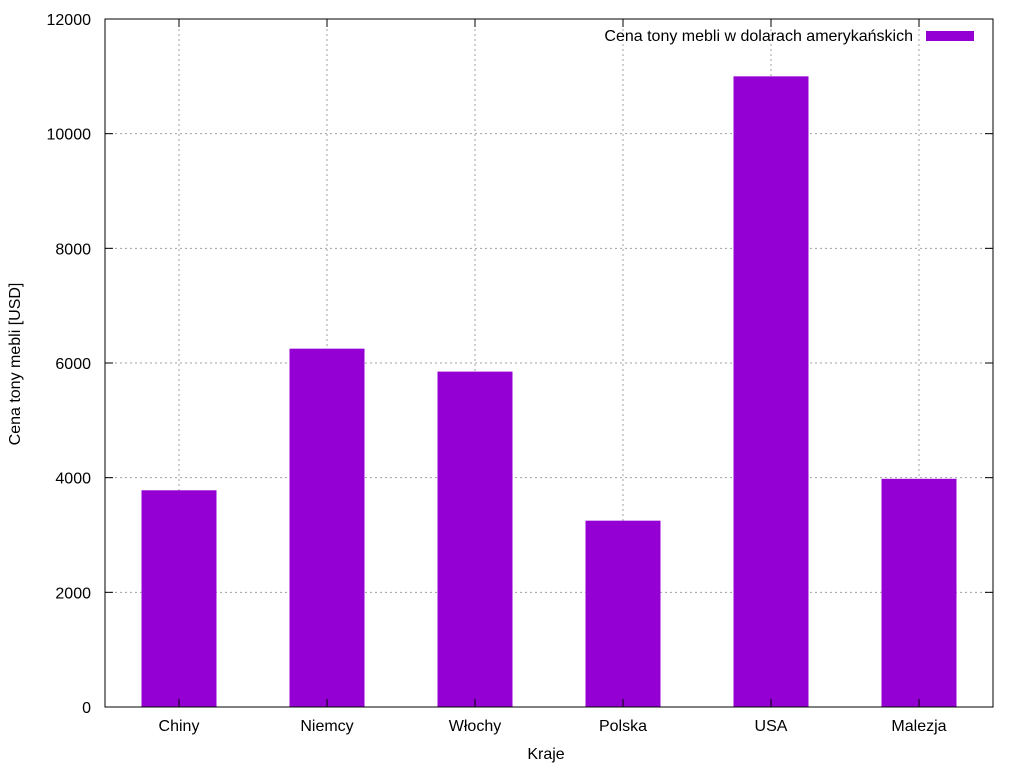 Image resolution: width=1024 pixels, height=768 pixels. What do you see at coordinates (475, 726) in the screenshot?
I see `x-tick-label: Włochy` at bounding box center [475, 726].